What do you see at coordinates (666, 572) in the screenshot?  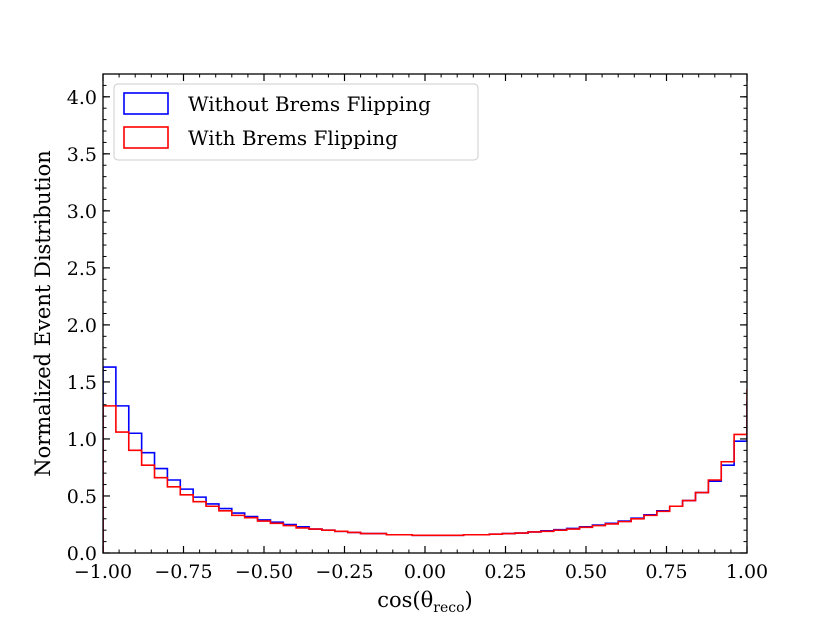 I see `x-tick-label: 0.75` at bounding box center [666, 572].